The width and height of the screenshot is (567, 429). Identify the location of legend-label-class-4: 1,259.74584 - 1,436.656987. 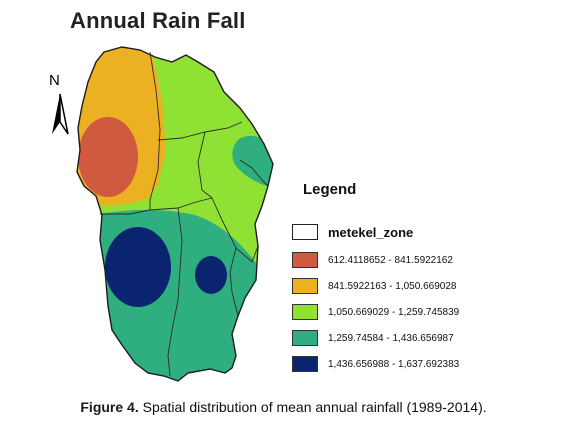
(391, 338).